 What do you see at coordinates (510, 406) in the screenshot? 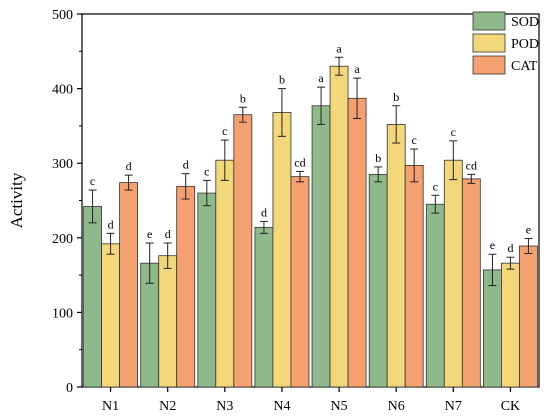
I see `x-tick-label-ck: CK` at bounding box center [510, 406].